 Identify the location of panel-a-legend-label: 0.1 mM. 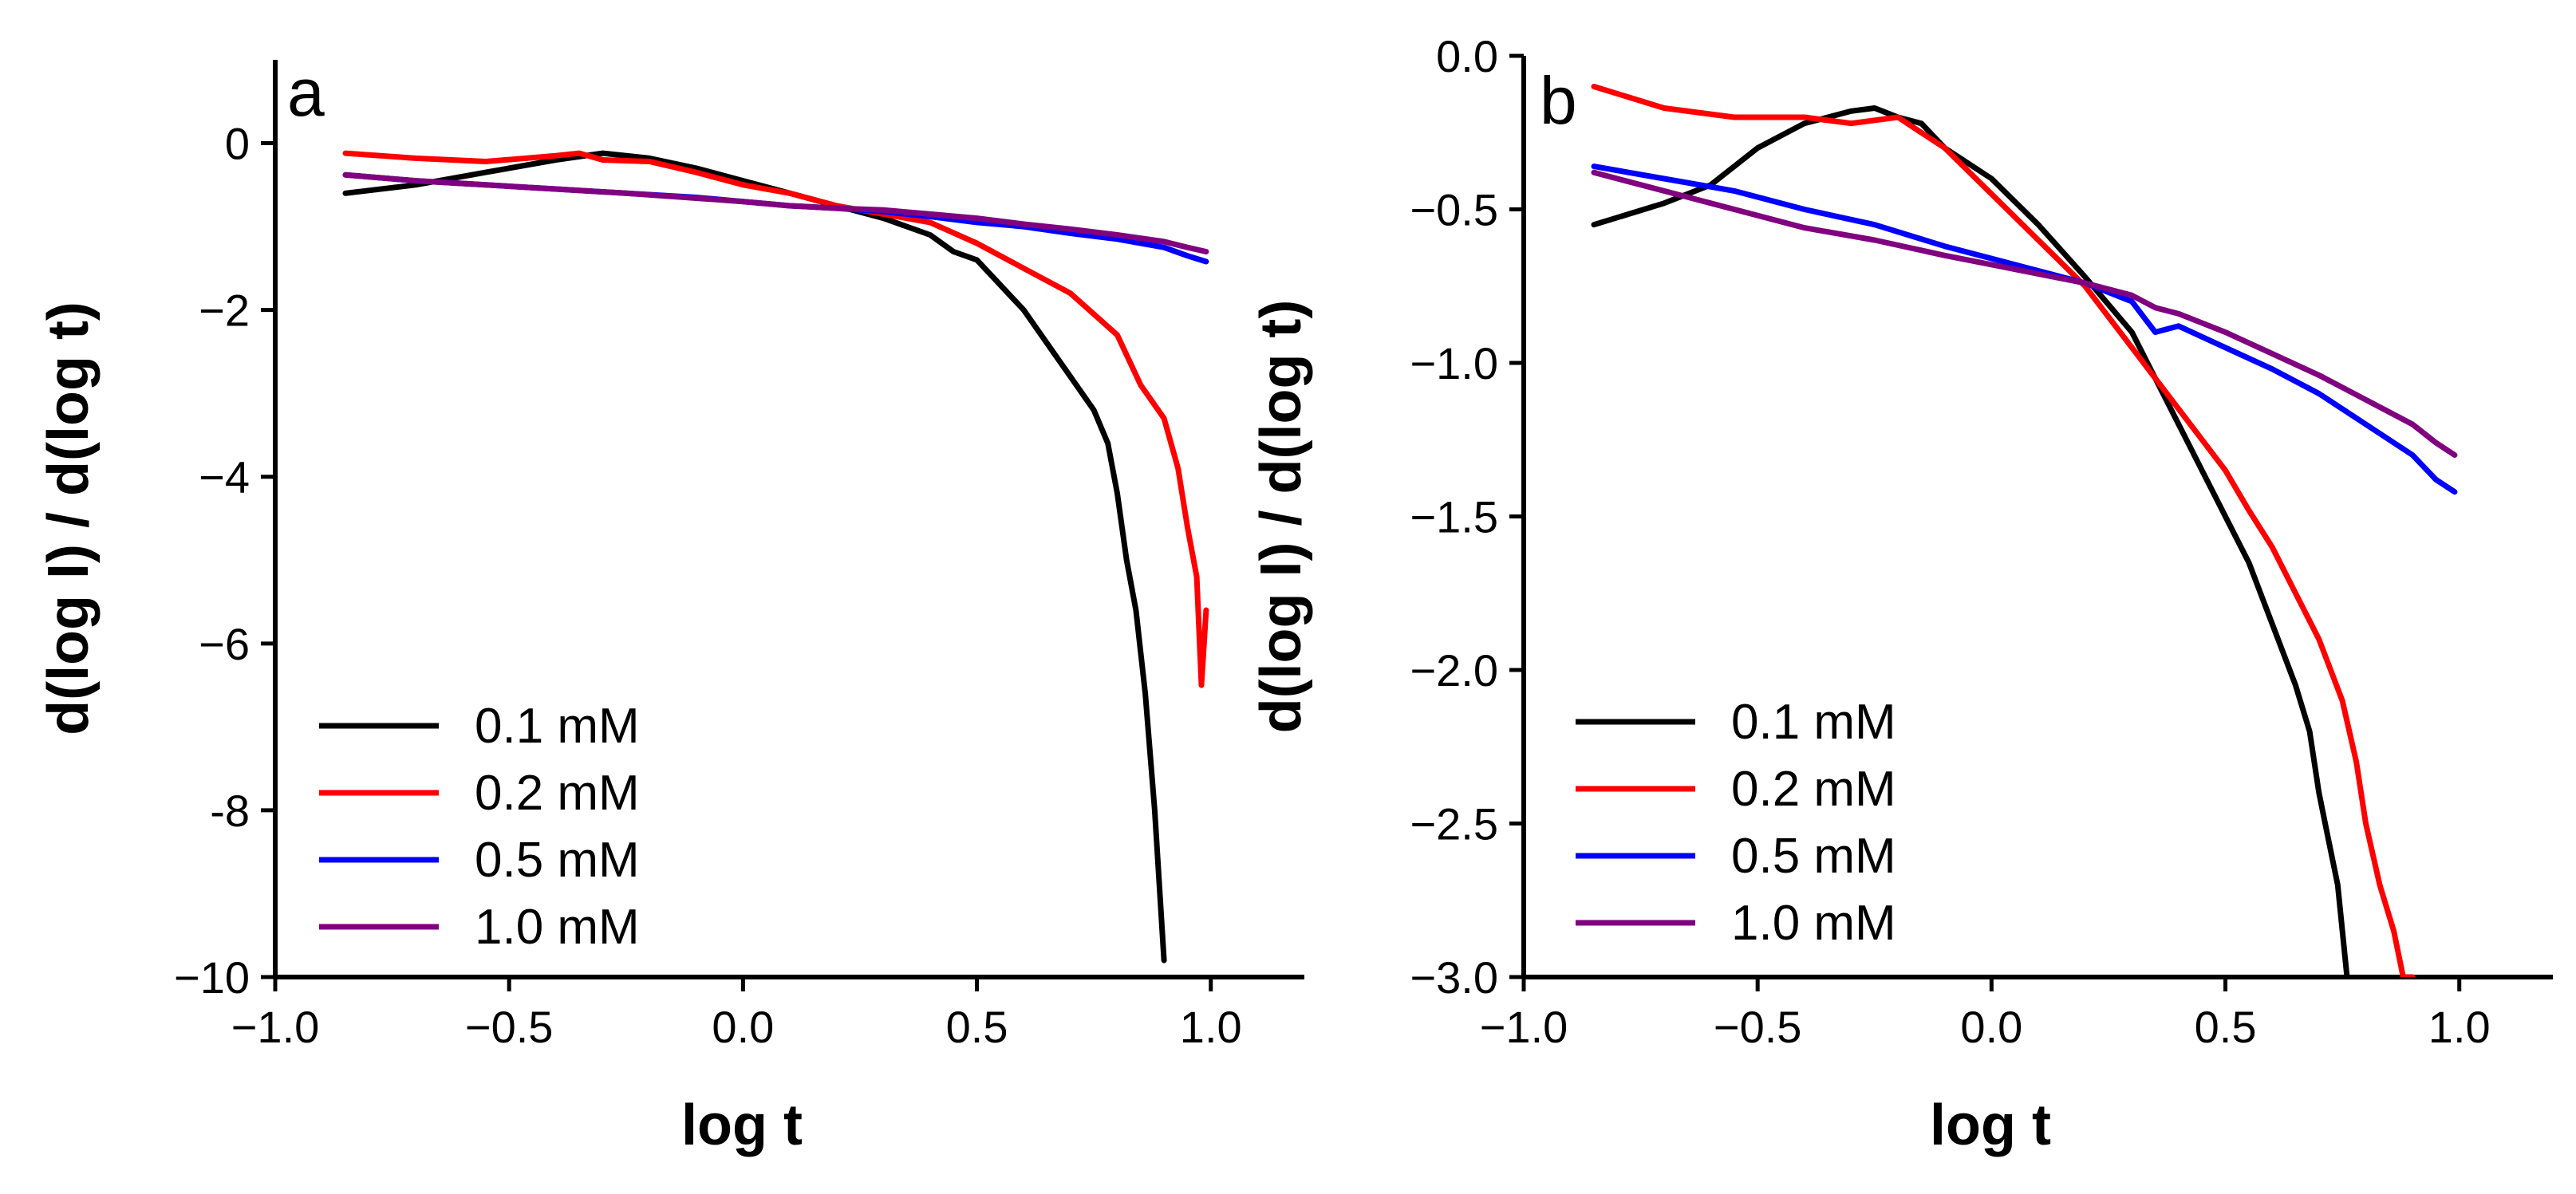
(557, 726).